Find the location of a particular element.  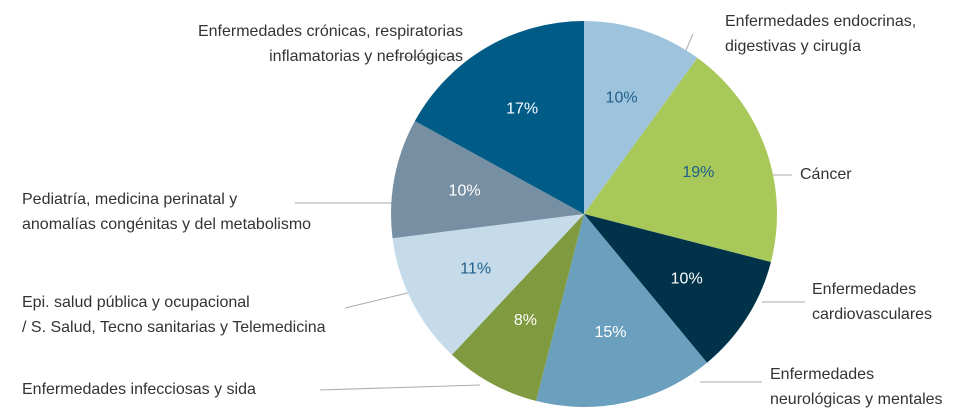

category-label: digestivas y cirugía is located at coordinates (793, 46).